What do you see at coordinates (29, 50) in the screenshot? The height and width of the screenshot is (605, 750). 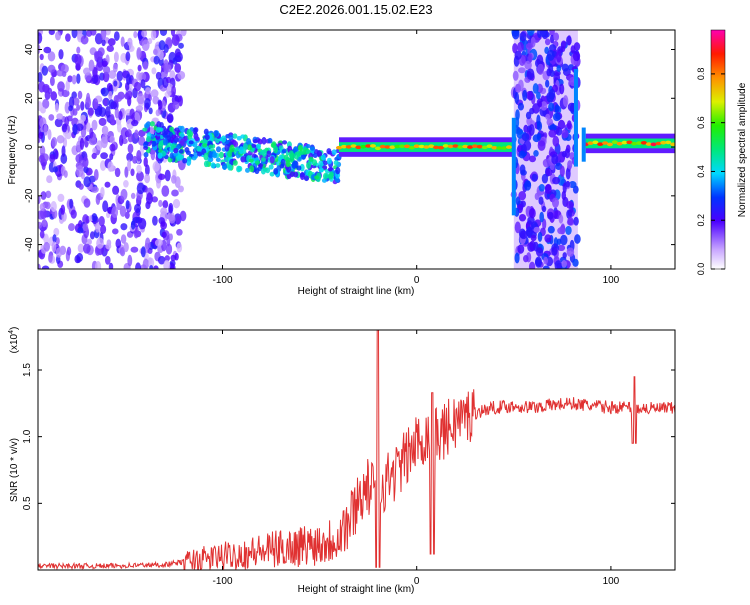 I see `spectrogram-ytick-label: 40` at bounding box center [29, 50].